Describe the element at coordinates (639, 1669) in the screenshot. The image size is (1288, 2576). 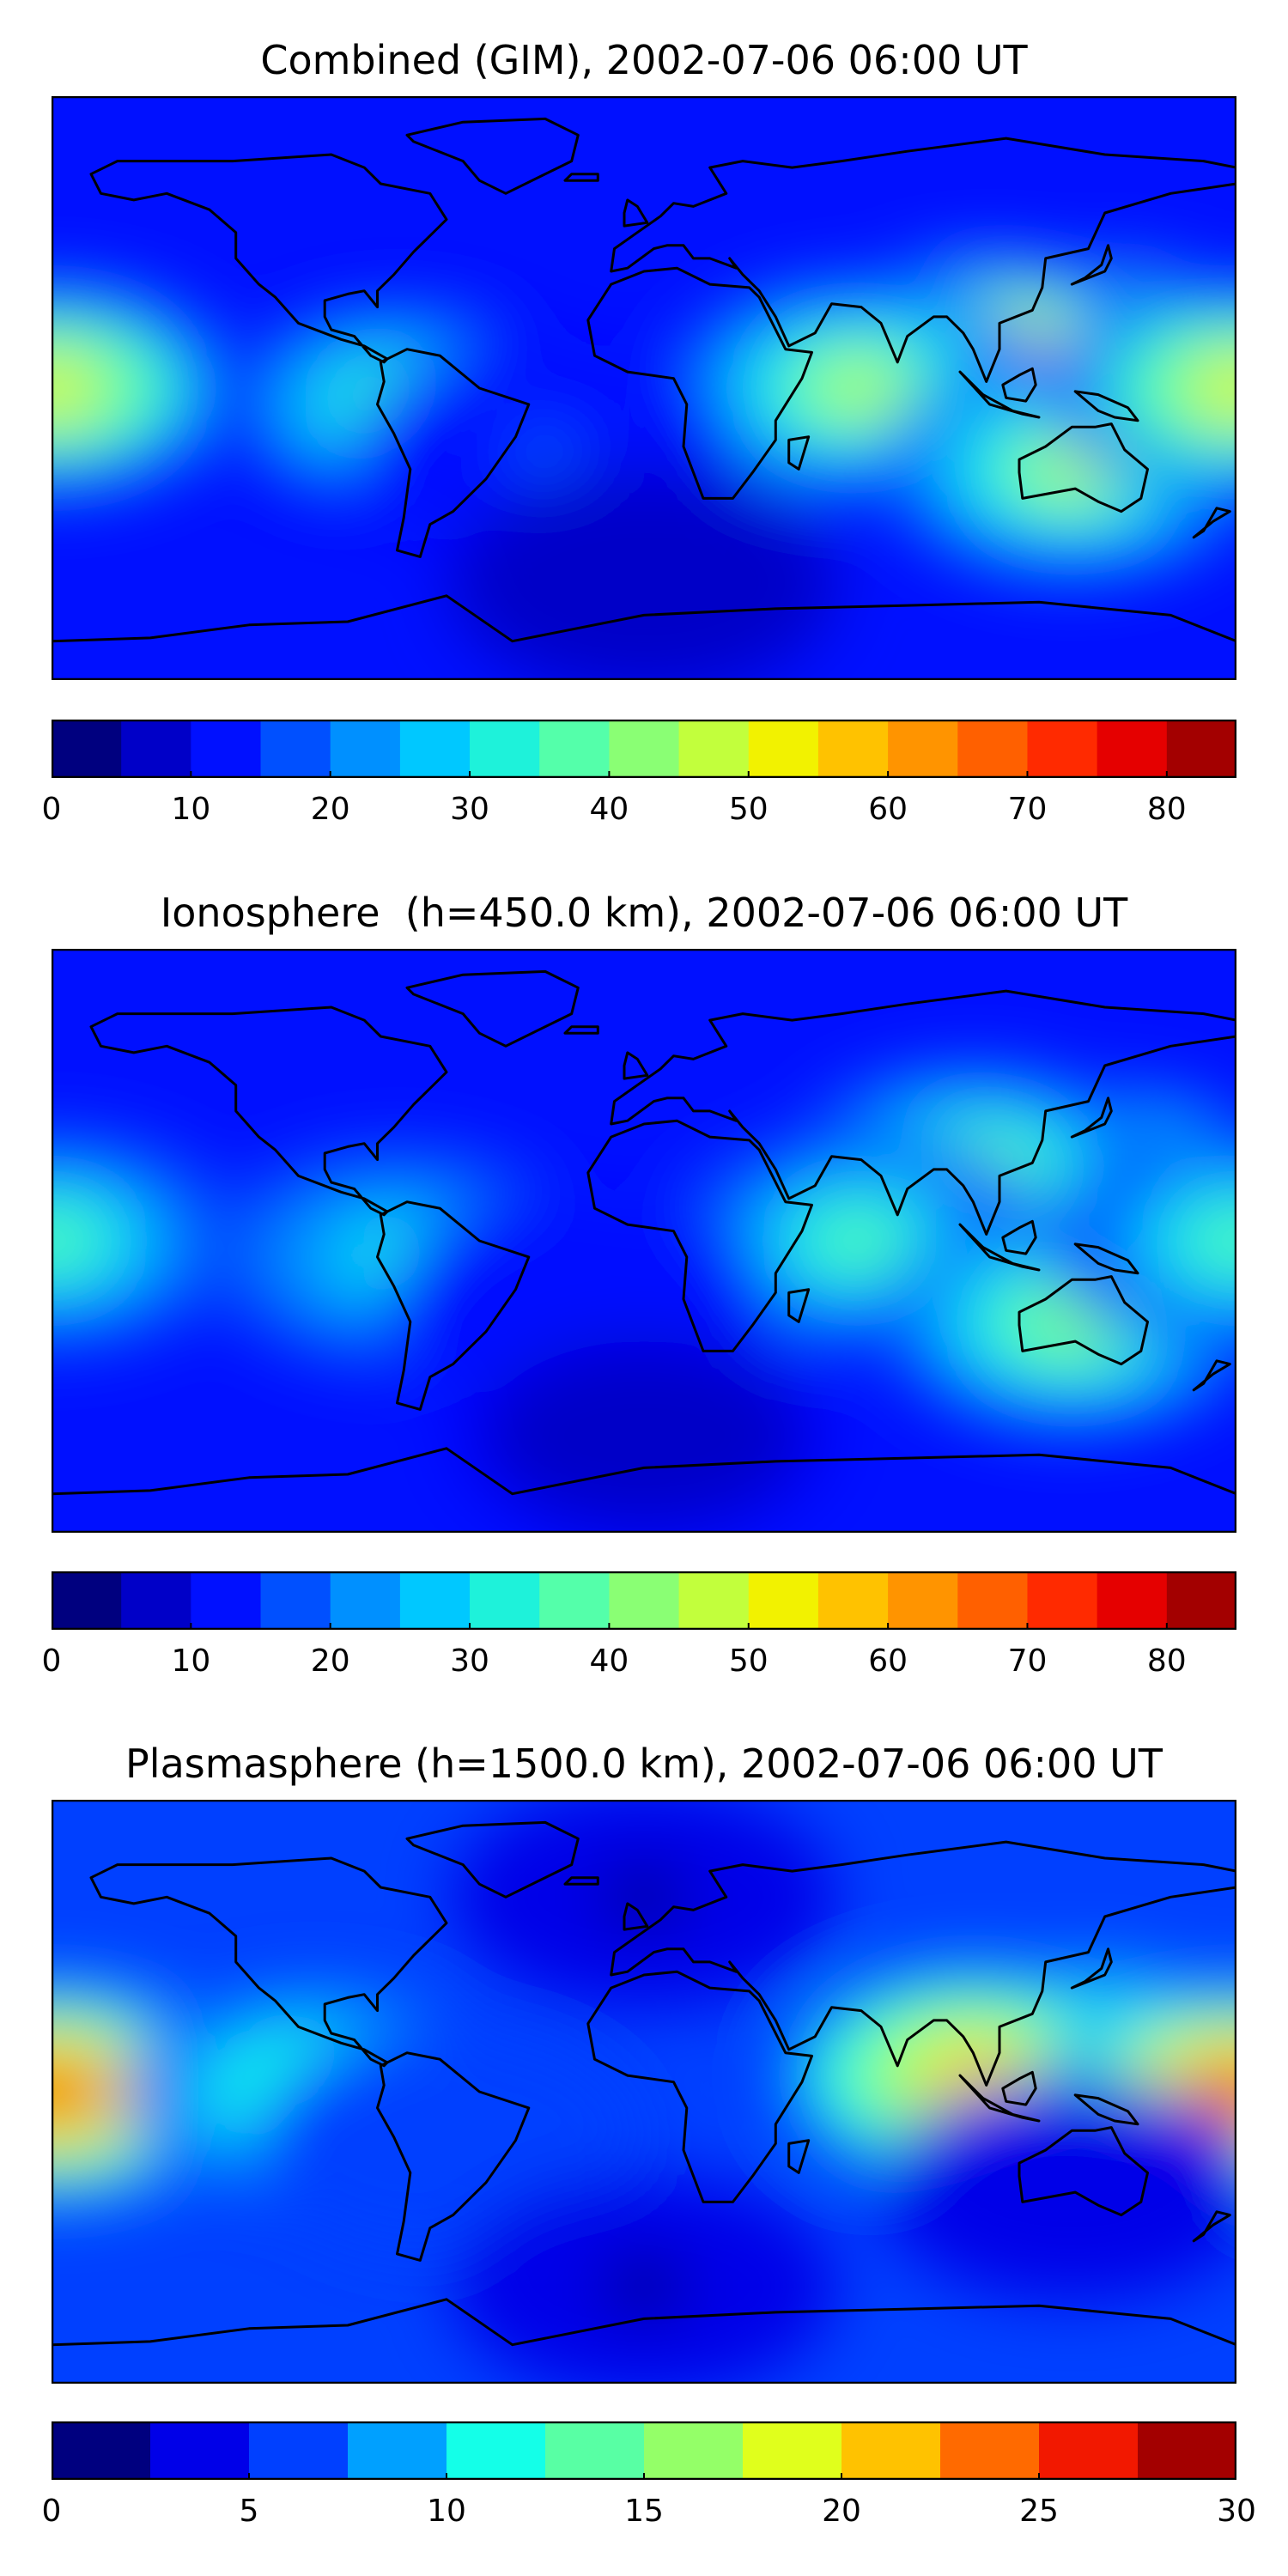
I see `colorbar-ticks: 0 10 20 30 40 50 60 70 80` at that location.